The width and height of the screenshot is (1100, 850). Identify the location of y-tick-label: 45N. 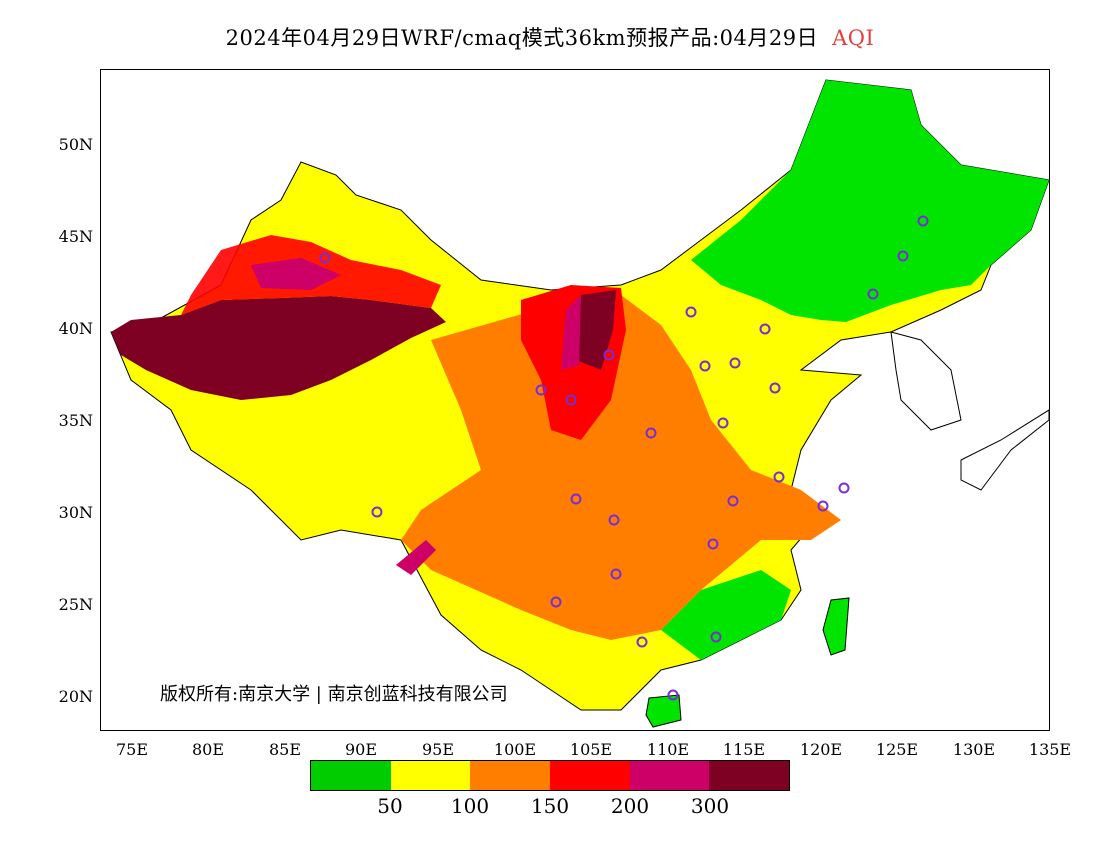
(75, 236).